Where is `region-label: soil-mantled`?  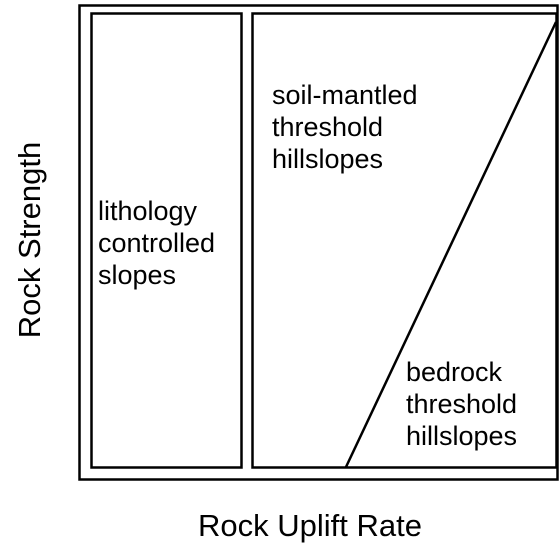 region-label: soil-mantled is located at coordinates (345, 95).